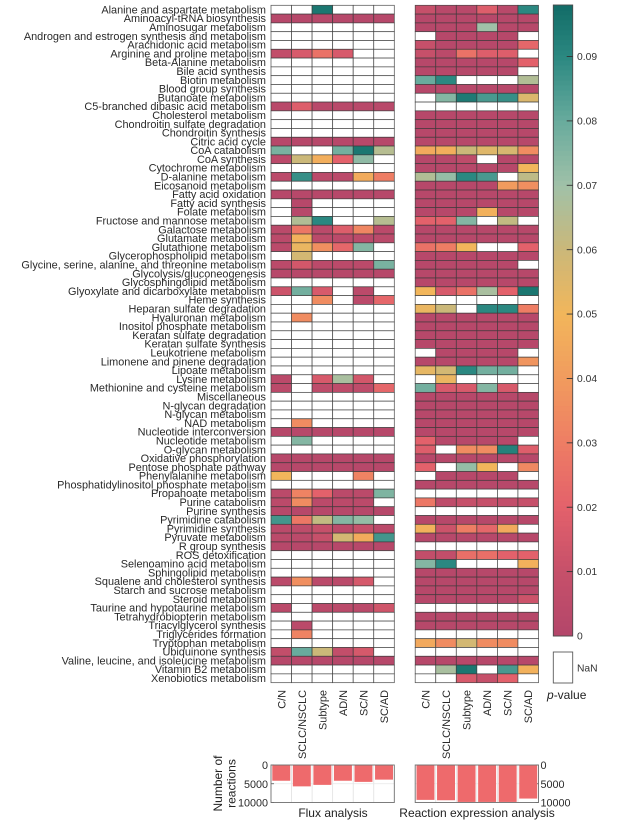 This screenshot has width=640, height=827. I want to click on row-label: Blood group synthesis, so click(213, 90).